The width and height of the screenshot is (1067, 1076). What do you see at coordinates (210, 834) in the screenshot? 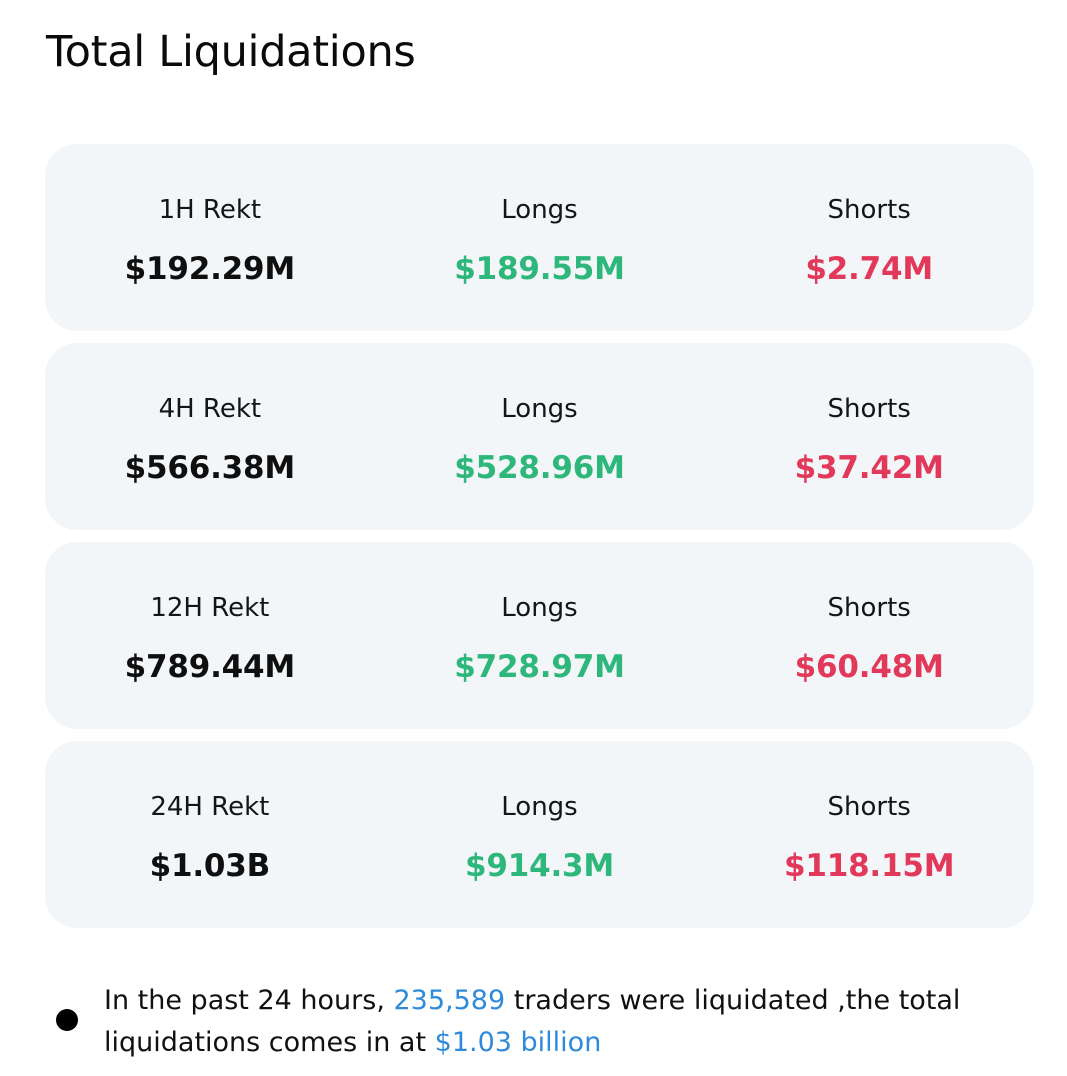
I see `total-column: 24H Rekt $1.03B` at bounding box center [210, 834].